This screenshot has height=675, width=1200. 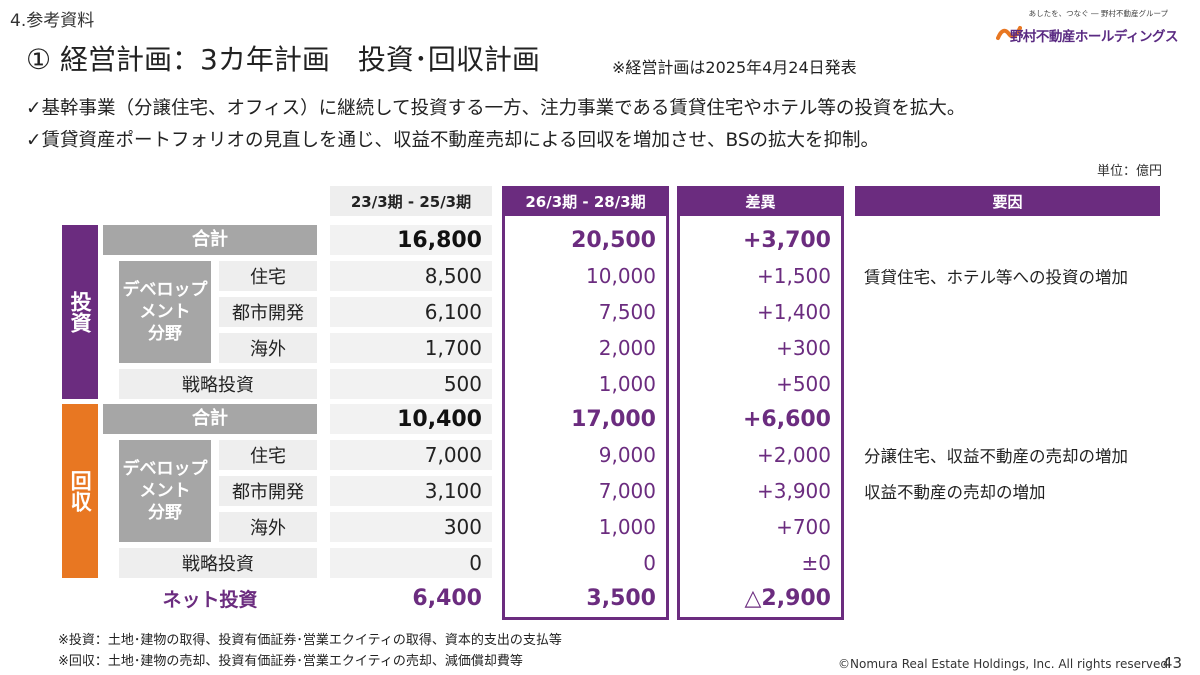 What do you see at coordinates (80, 491) in the screenshot?
I see `recovery-band: 回収` at bounding box center [80, 491].